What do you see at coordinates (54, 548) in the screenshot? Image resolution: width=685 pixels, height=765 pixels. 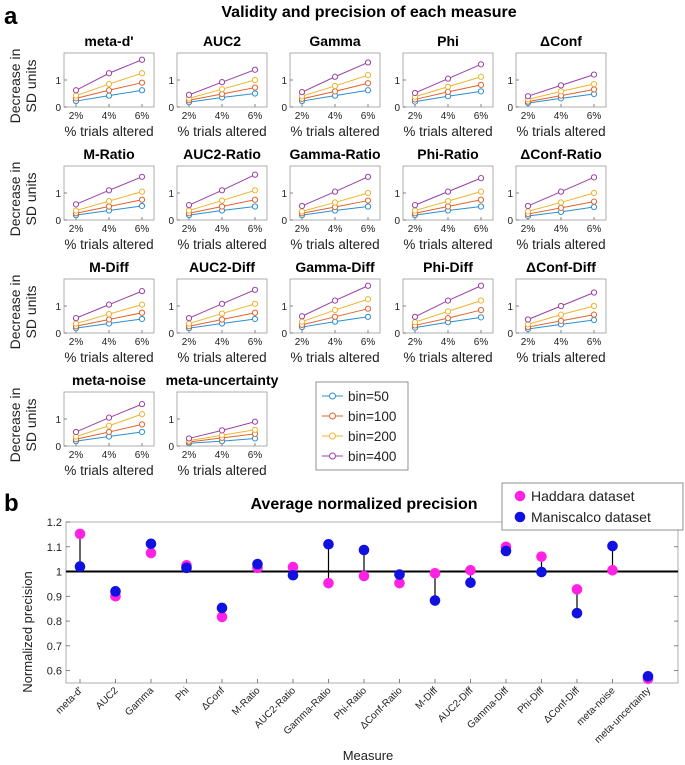 I see `y-tick-label: 1.1` at bounding box center [54, 548].